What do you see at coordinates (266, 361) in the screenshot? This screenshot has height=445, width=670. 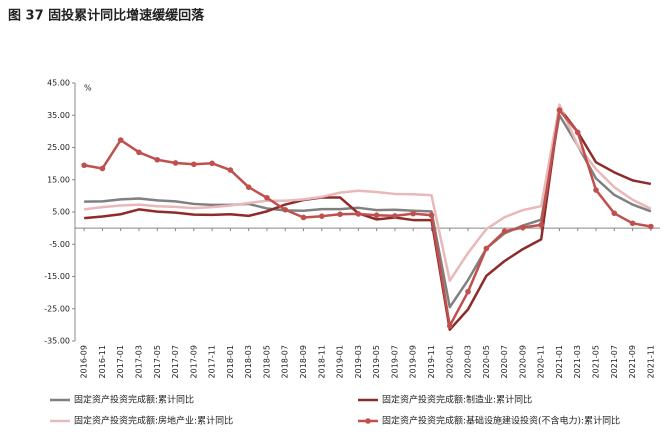 I see `x-tick-label: 2018-05` at bounding box center [266, 361].